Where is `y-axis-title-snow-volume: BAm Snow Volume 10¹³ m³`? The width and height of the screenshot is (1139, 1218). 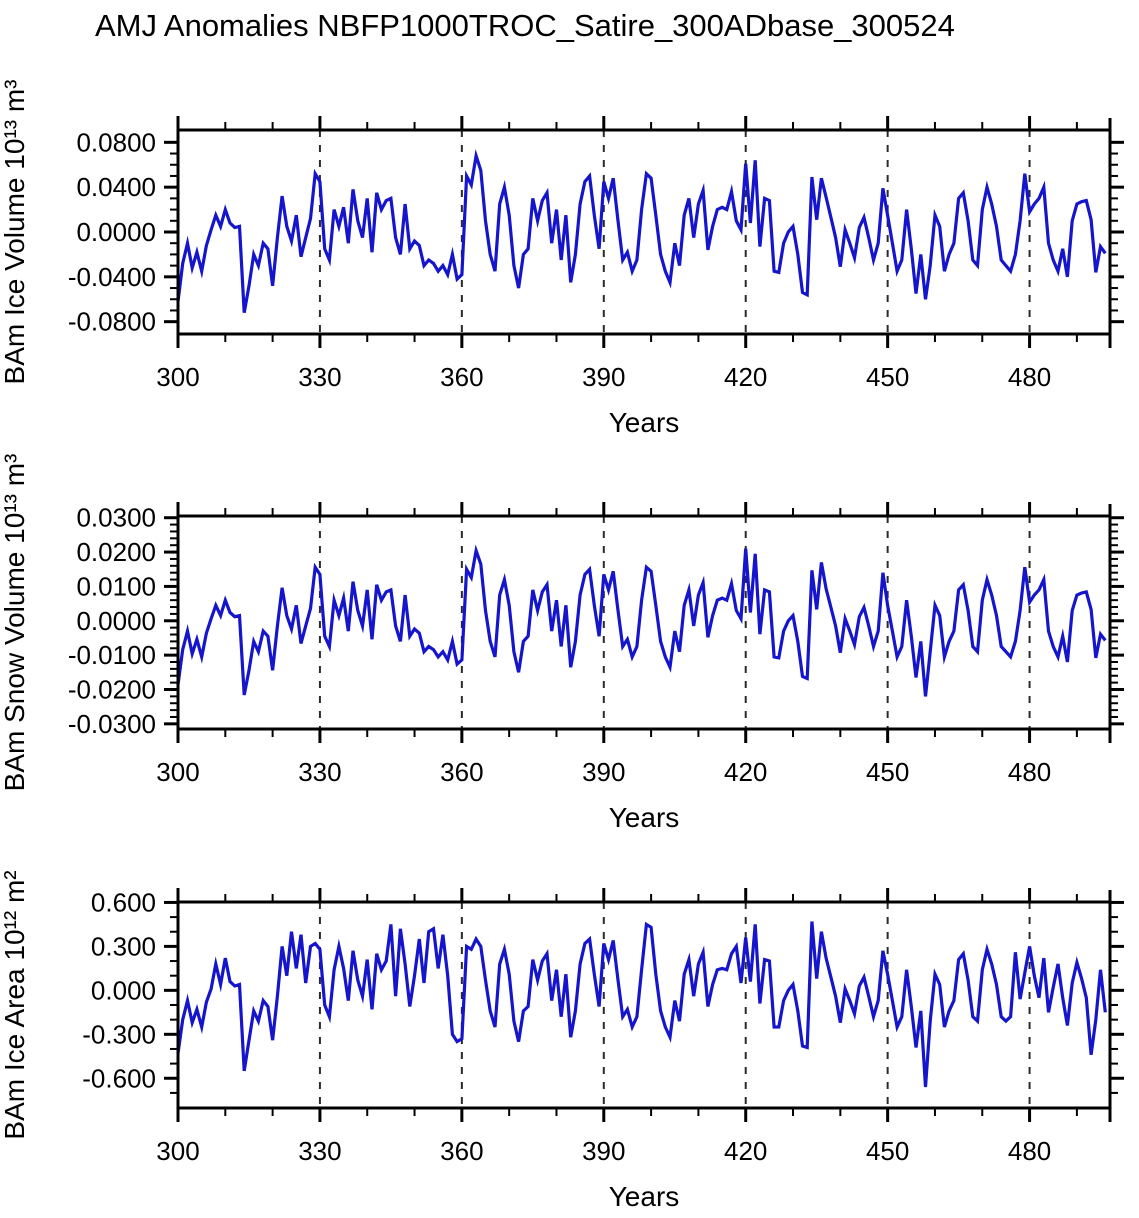
y-axis-title-snow-volume: BAm Snow Volume 10¹³ m³ is located at coordinates (15, 623).